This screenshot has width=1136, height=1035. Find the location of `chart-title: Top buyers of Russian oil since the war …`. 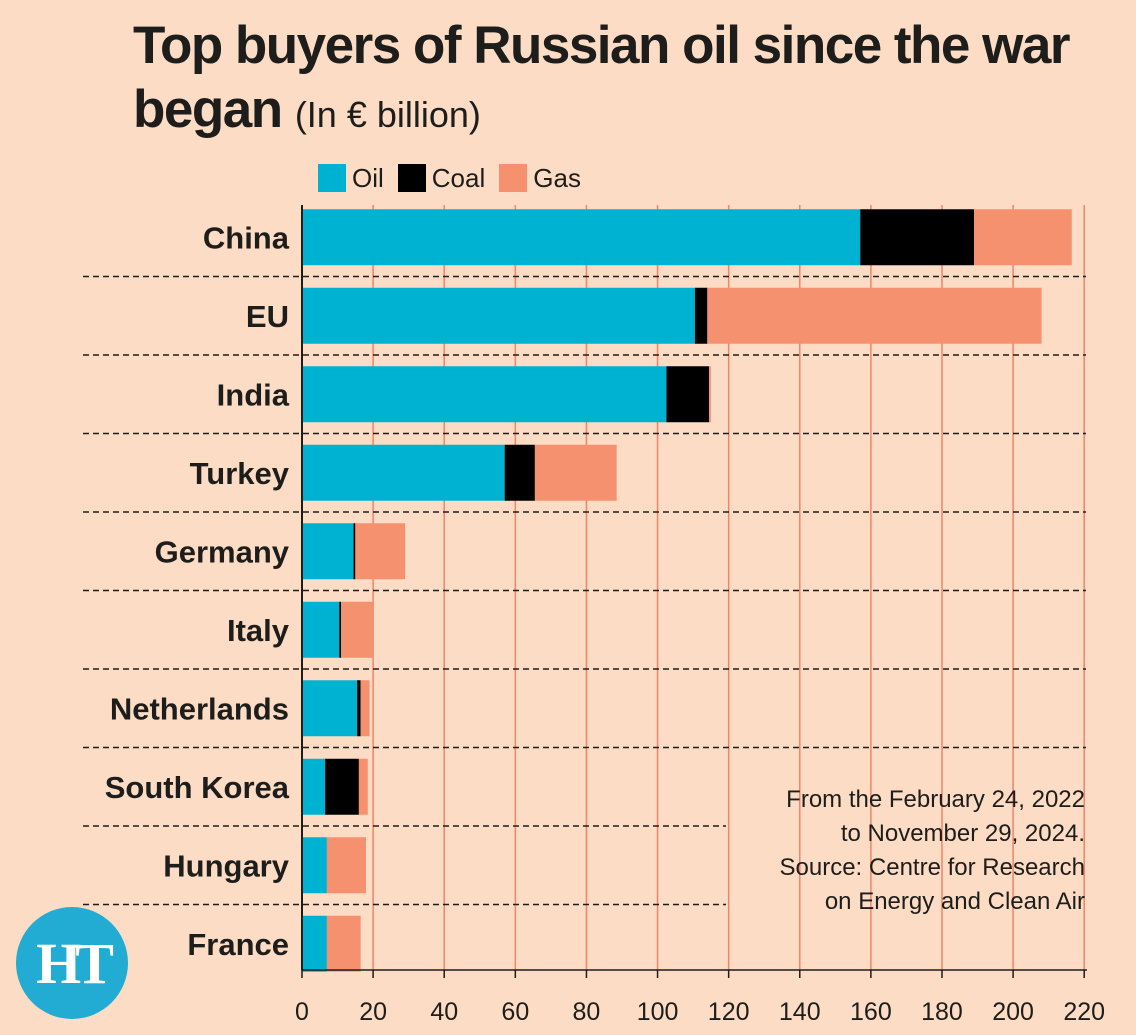

chart-title: Top buyers of Russian oil since the war … is located at coordinates (628, 80).